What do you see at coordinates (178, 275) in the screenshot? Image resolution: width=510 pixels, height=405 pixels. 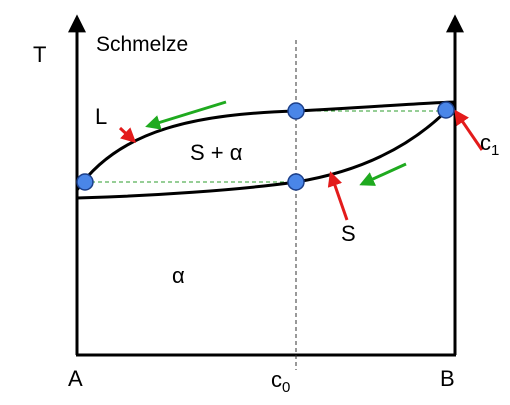 I see `alpha-region-label: α` at bounding box center [178, 275].